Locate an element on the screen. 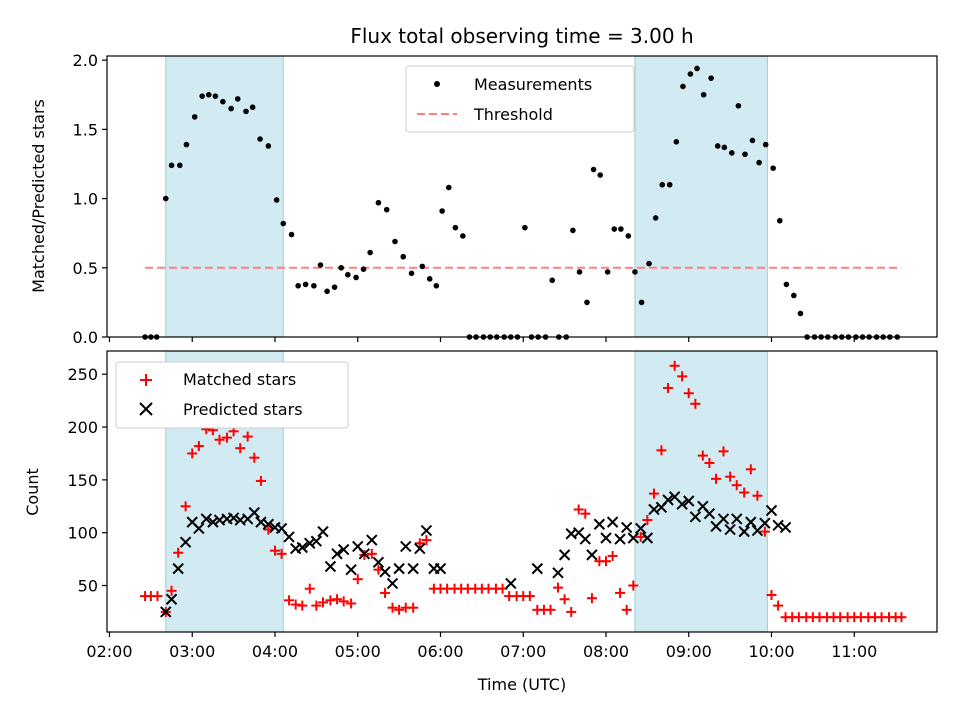 Image resolution: width=960 pixels, height=720 pixels. bottom-legend: Matched stars Predicted stars is located at coordinates (232, 395).